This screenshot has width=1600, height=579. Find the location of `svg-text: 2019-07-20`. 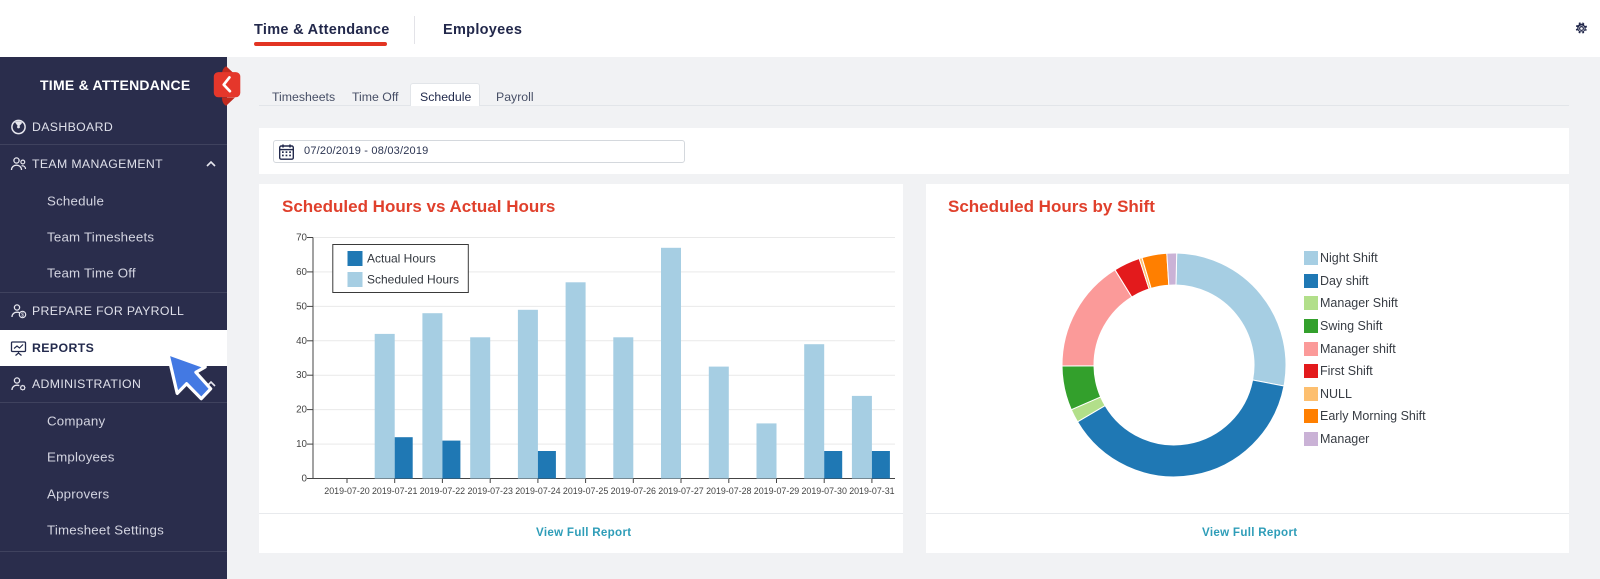

svg-text: 2019-07-20 is located at coordinates (346, 491).